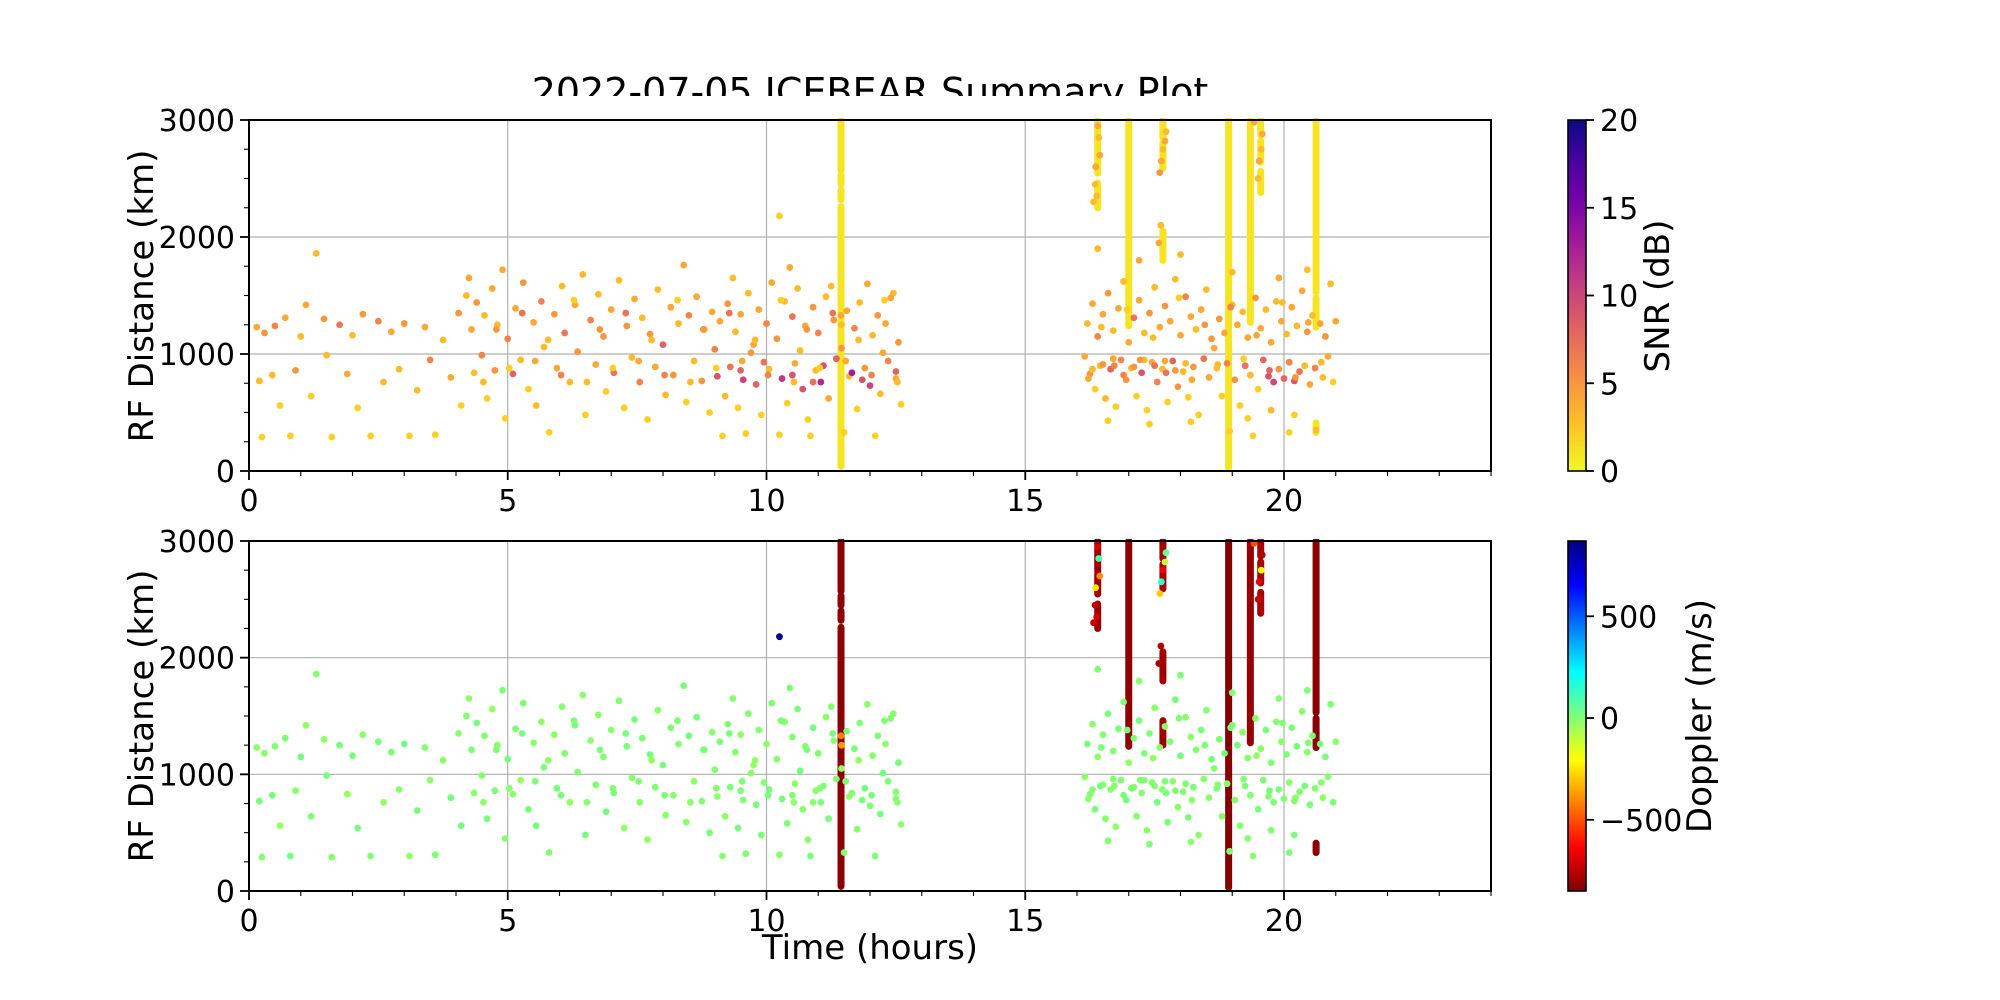  What do you see at coordinates (766, 501) in the screenshot?
I see `x-tick-label: 10` at bounding box center [766, 501].